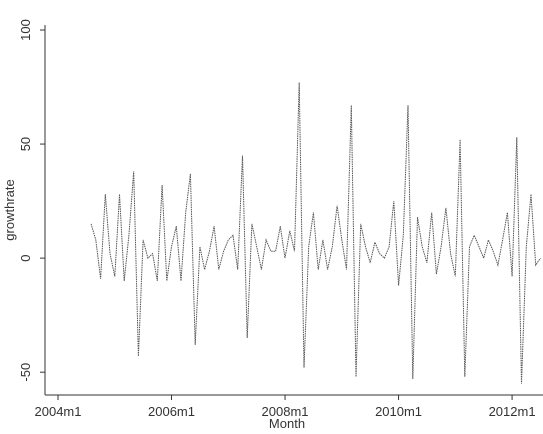  What do you see at coordinates (287, 423) in the screenshot?
I see `x-axis-title: Month` at bounding box center [287, 423].